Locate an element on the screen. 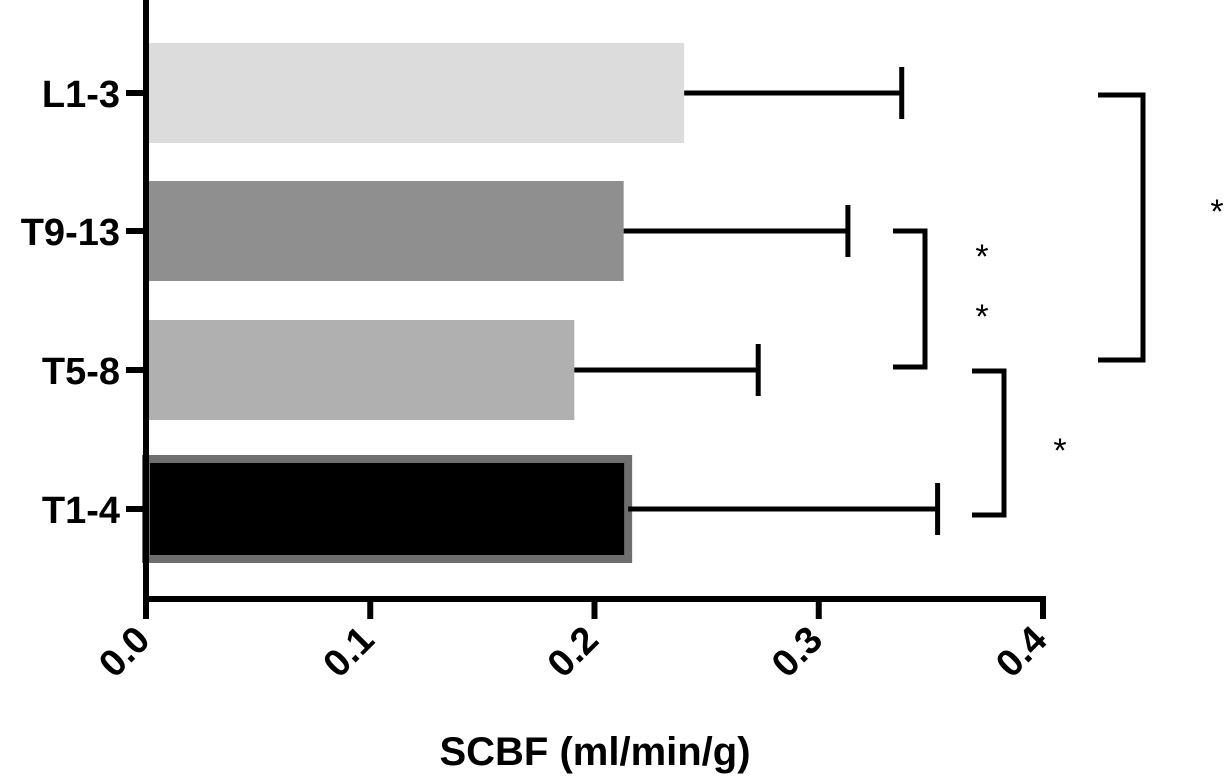 This screenshot has width=1225, height=777. y-tick-label: T9-13 is located at coordinates (70, 233).